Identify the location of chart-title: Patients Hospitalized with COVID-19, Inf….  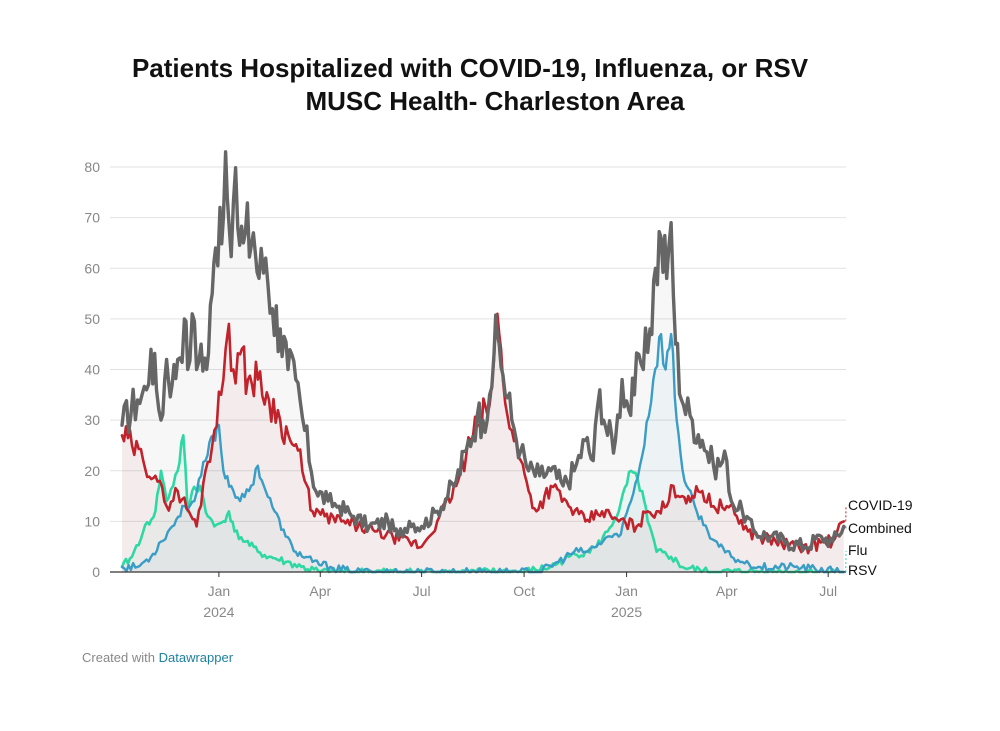
(470, 68).